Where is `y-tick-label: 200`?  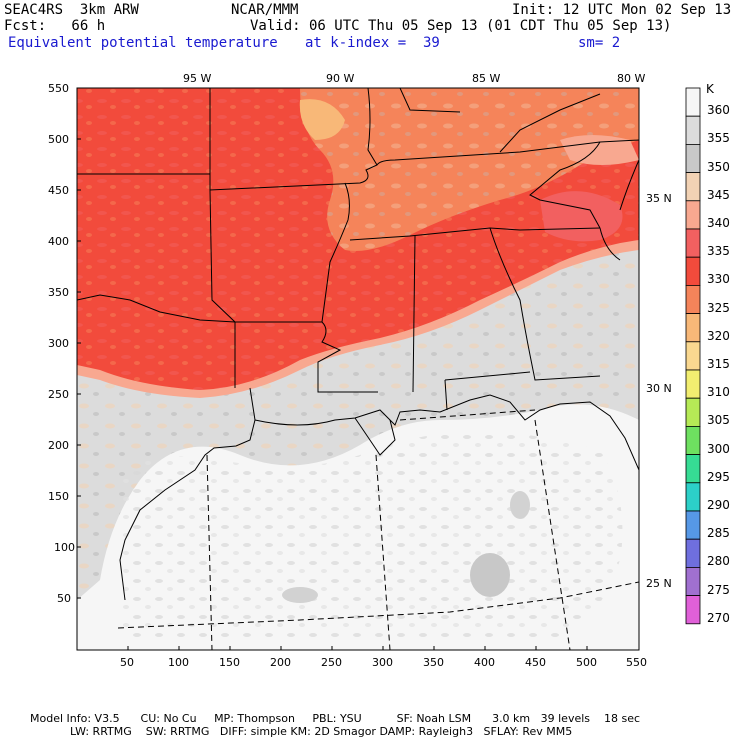 y-tick-label: 200 is located at coordinates (58, 445).